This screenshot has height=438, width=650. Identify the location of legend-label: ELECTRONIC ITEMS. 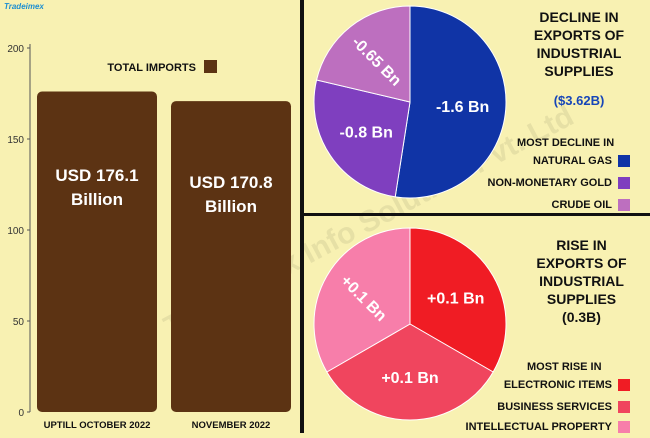
(557, 385).